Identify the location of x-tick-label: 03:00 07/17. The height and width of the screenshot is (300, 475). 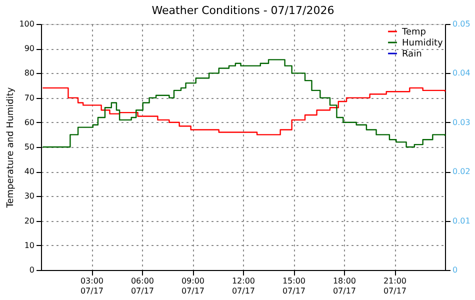
(92, 286).